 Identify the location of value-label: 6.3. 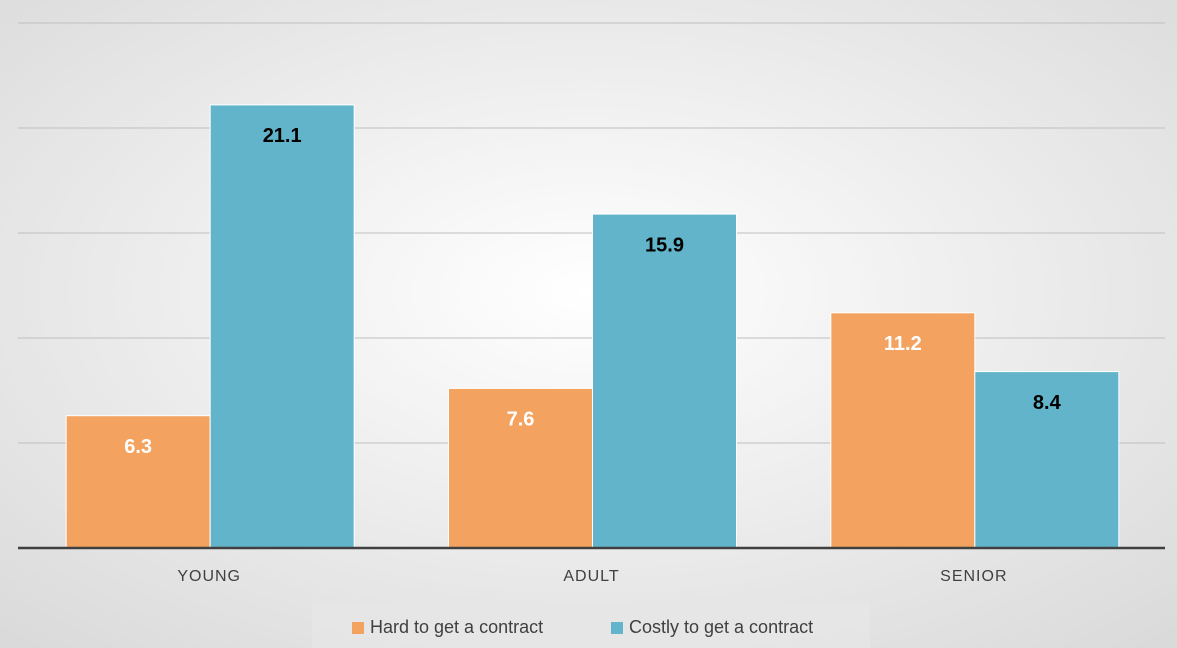
(138, 447).